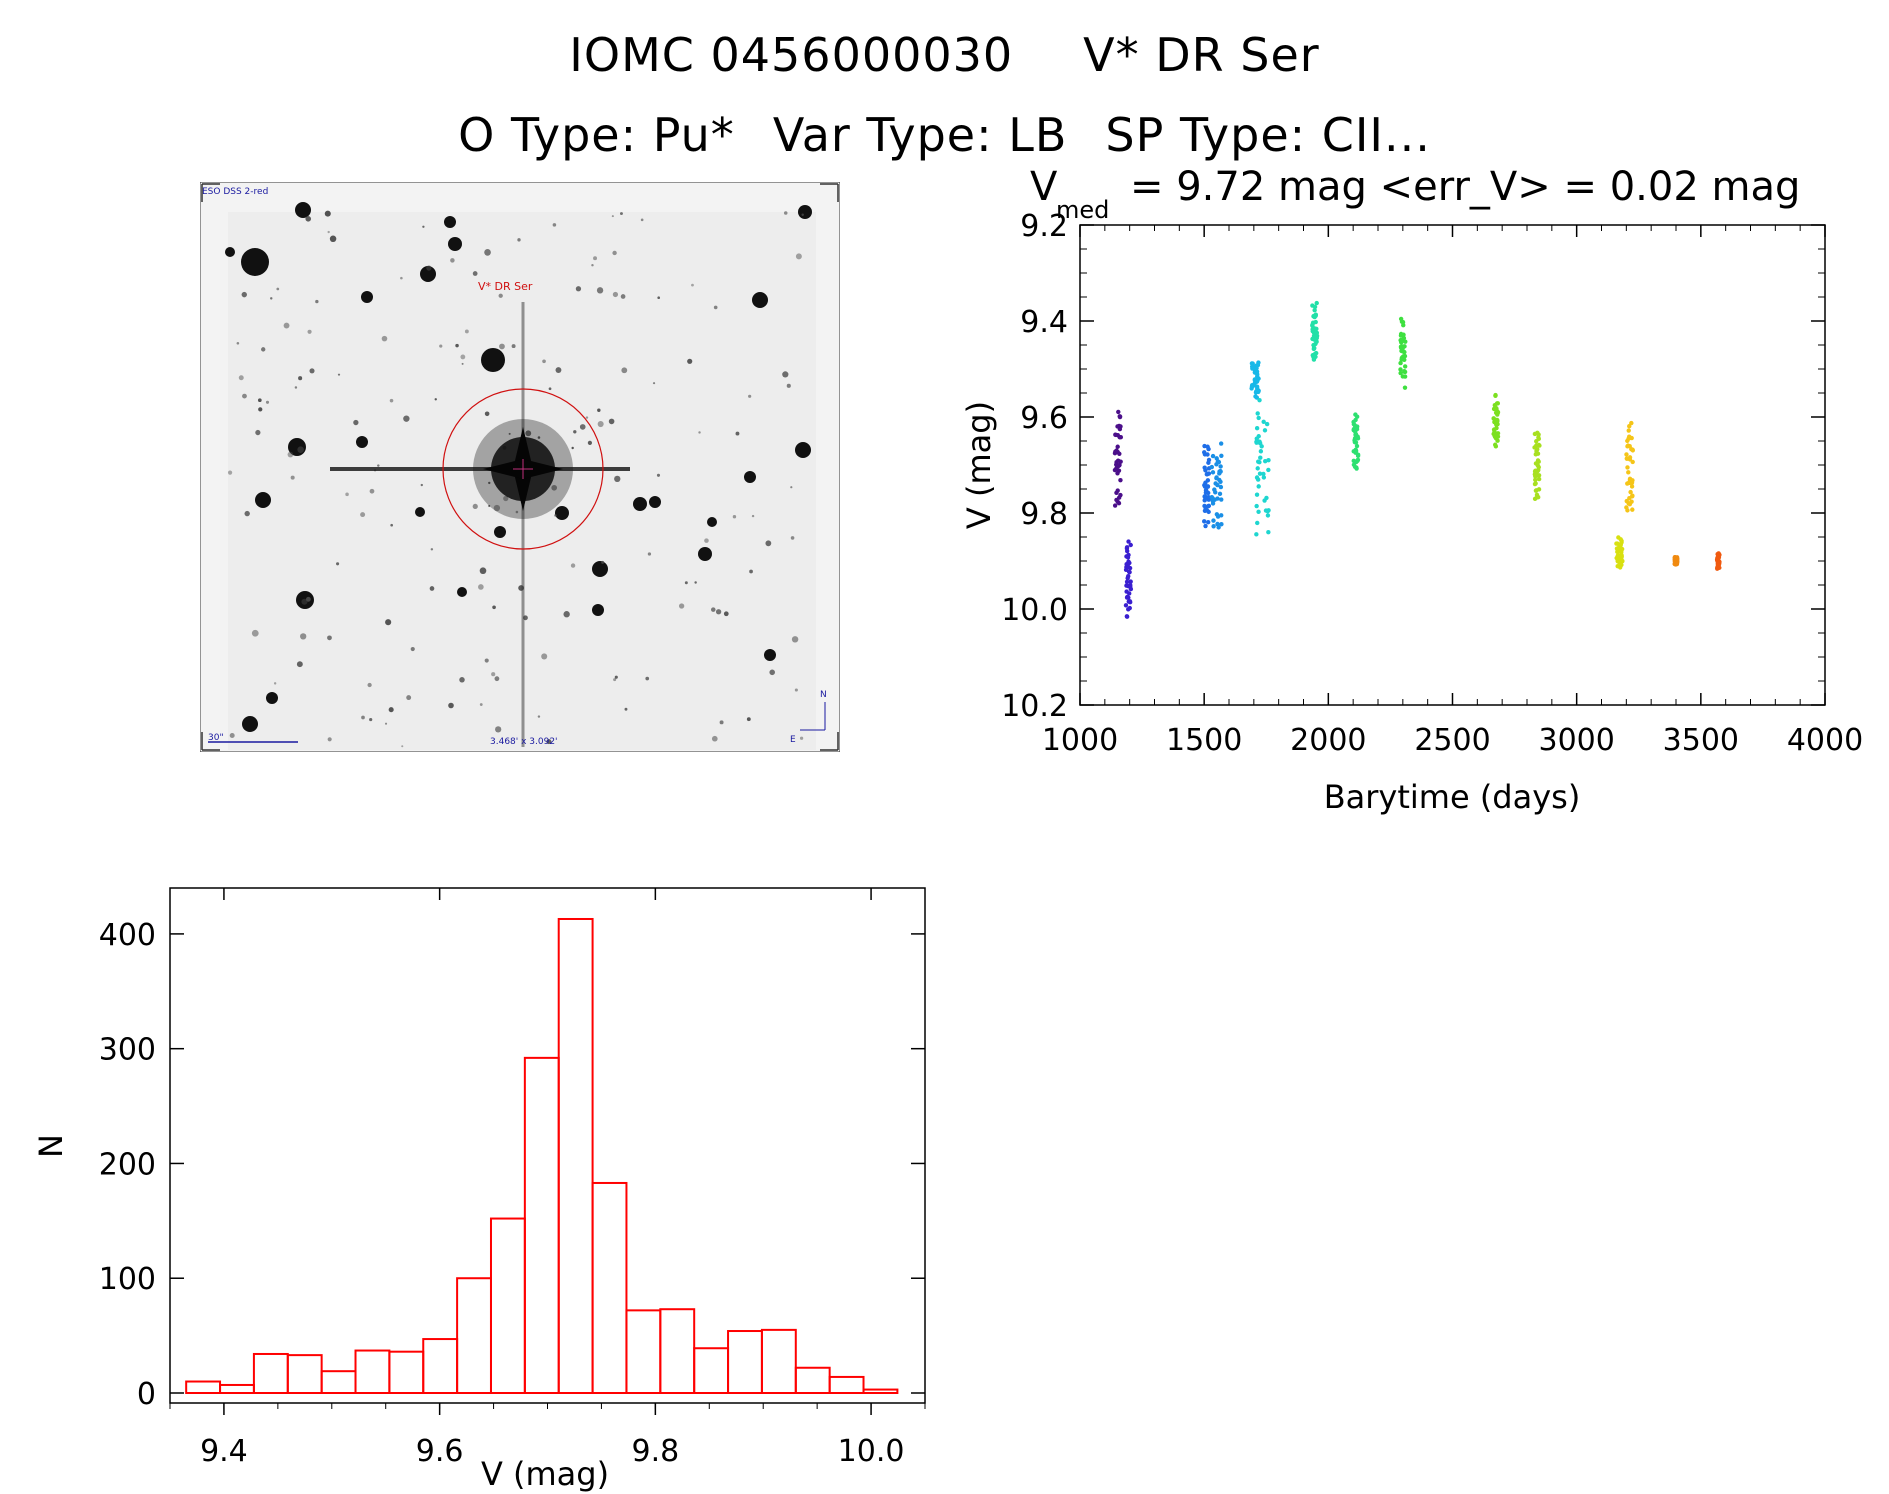  Describe the element at coordinates (542, 1156) in the screenshot. I see `hist-bars` at that location.